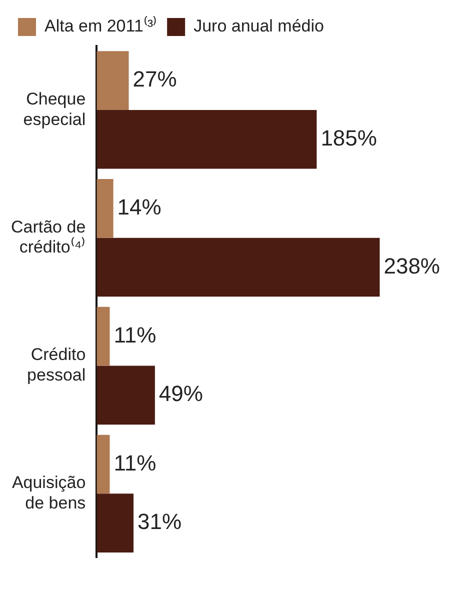 The width and height of the screenshot is (464, 589). What do you see at coordinates (259, 26) in the screenshot?
I see `legend-label: Juro anual médio` at bounding box center [259, 26].